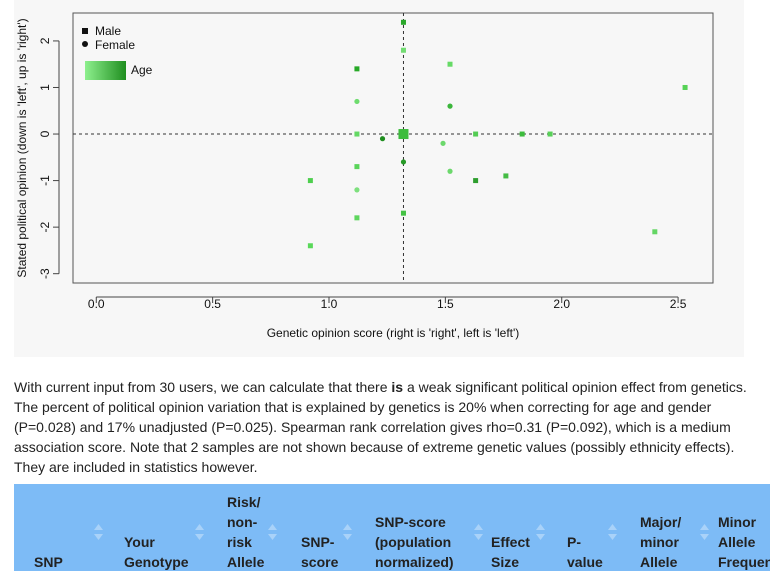 This screenshot has height=571, width=770. Describe the element at coordinates (510, 552) in the screenshot. I see `col-effect-size-header: Effect Size` at that location.